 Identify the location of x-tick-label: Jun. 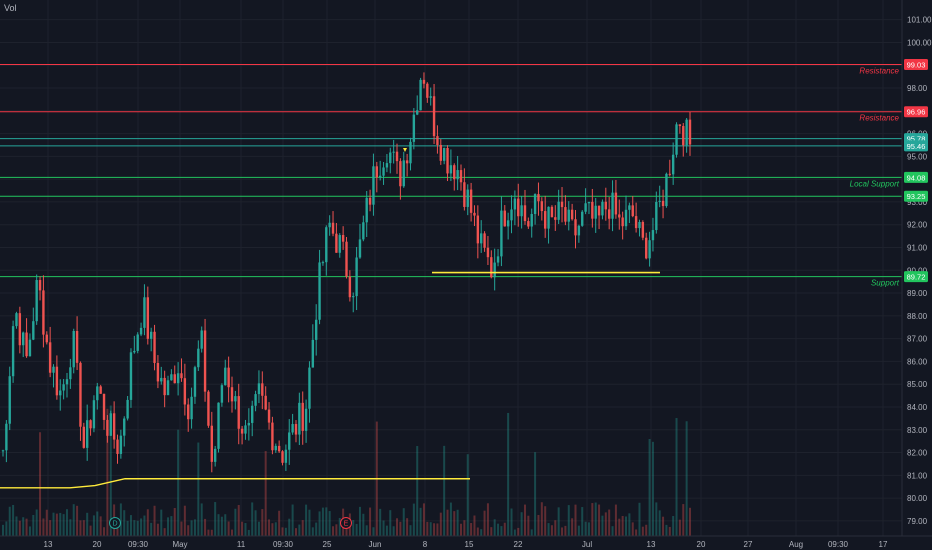
(375, 544).